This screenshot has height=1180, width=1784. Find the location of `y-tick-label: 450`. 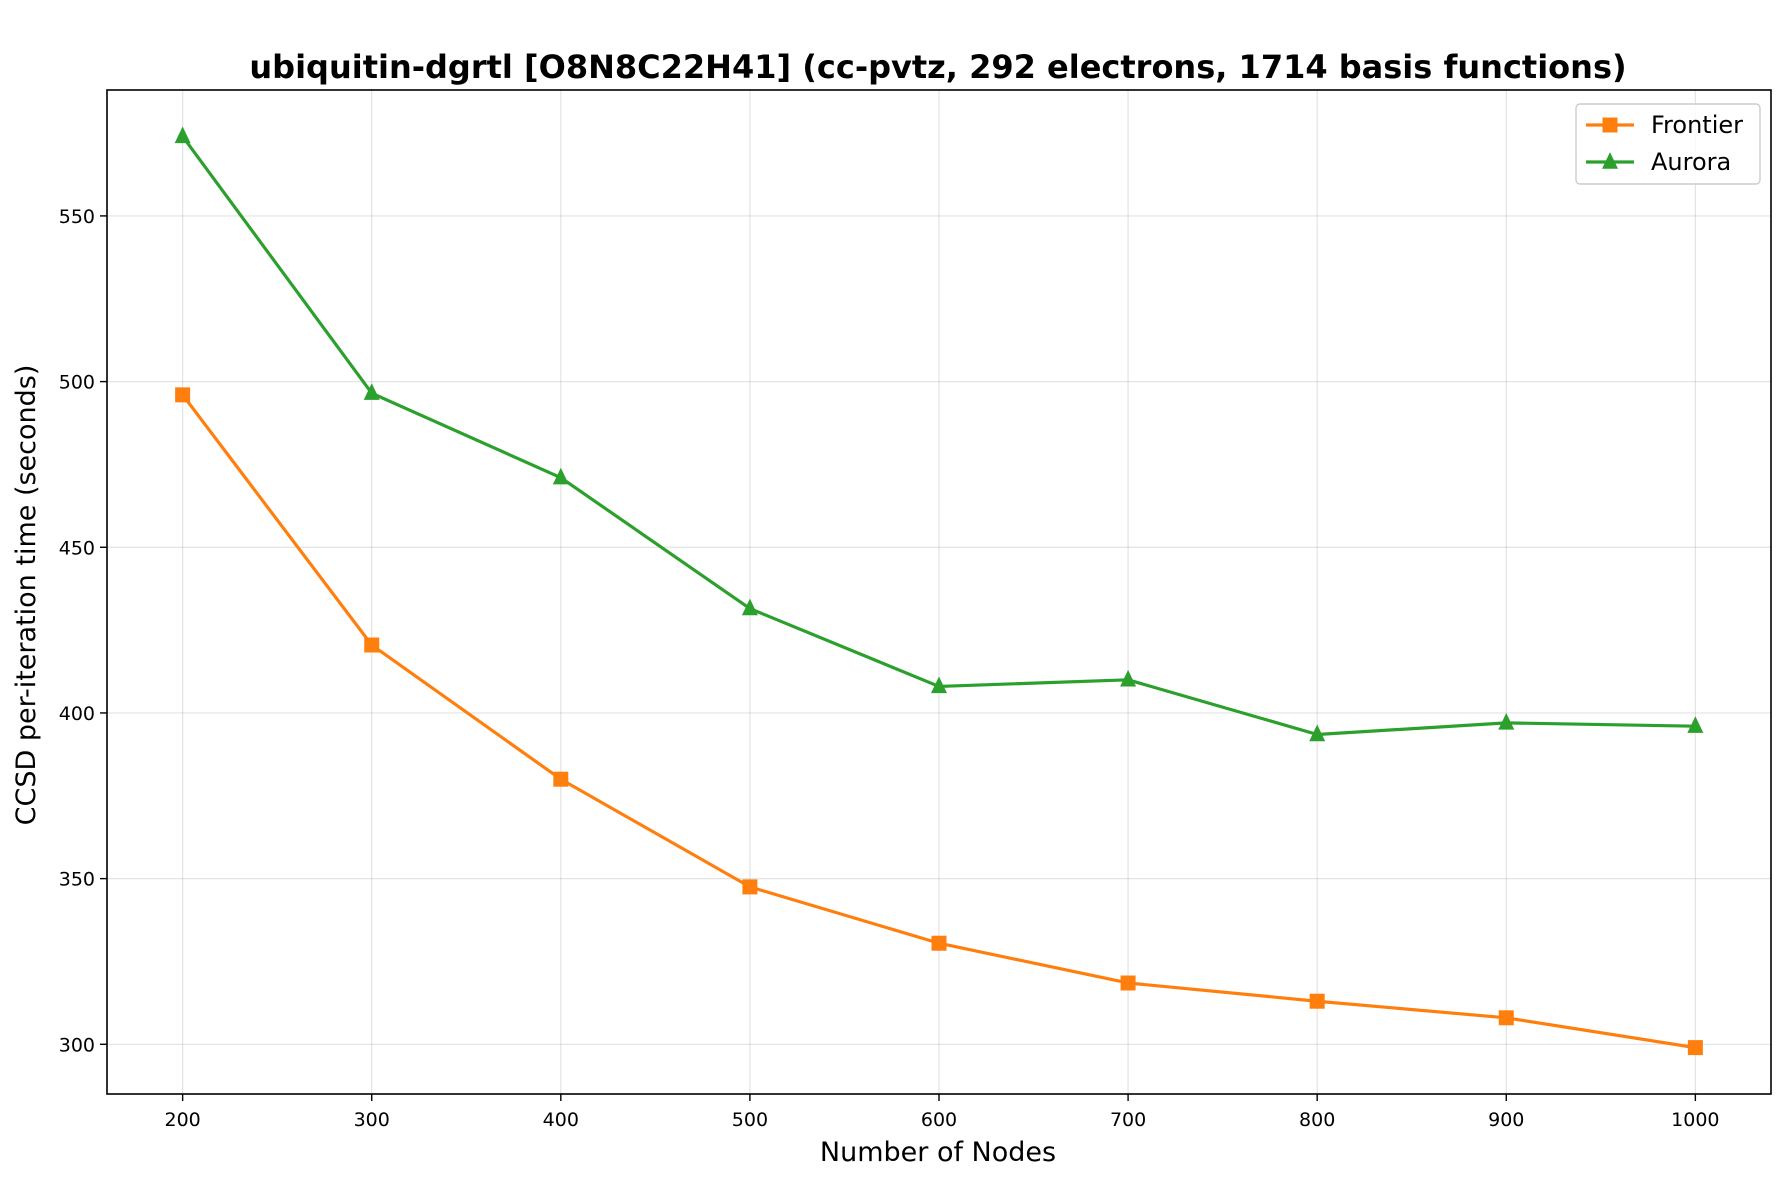

y-tick-label: 450 is located at coordinates (77, 548).